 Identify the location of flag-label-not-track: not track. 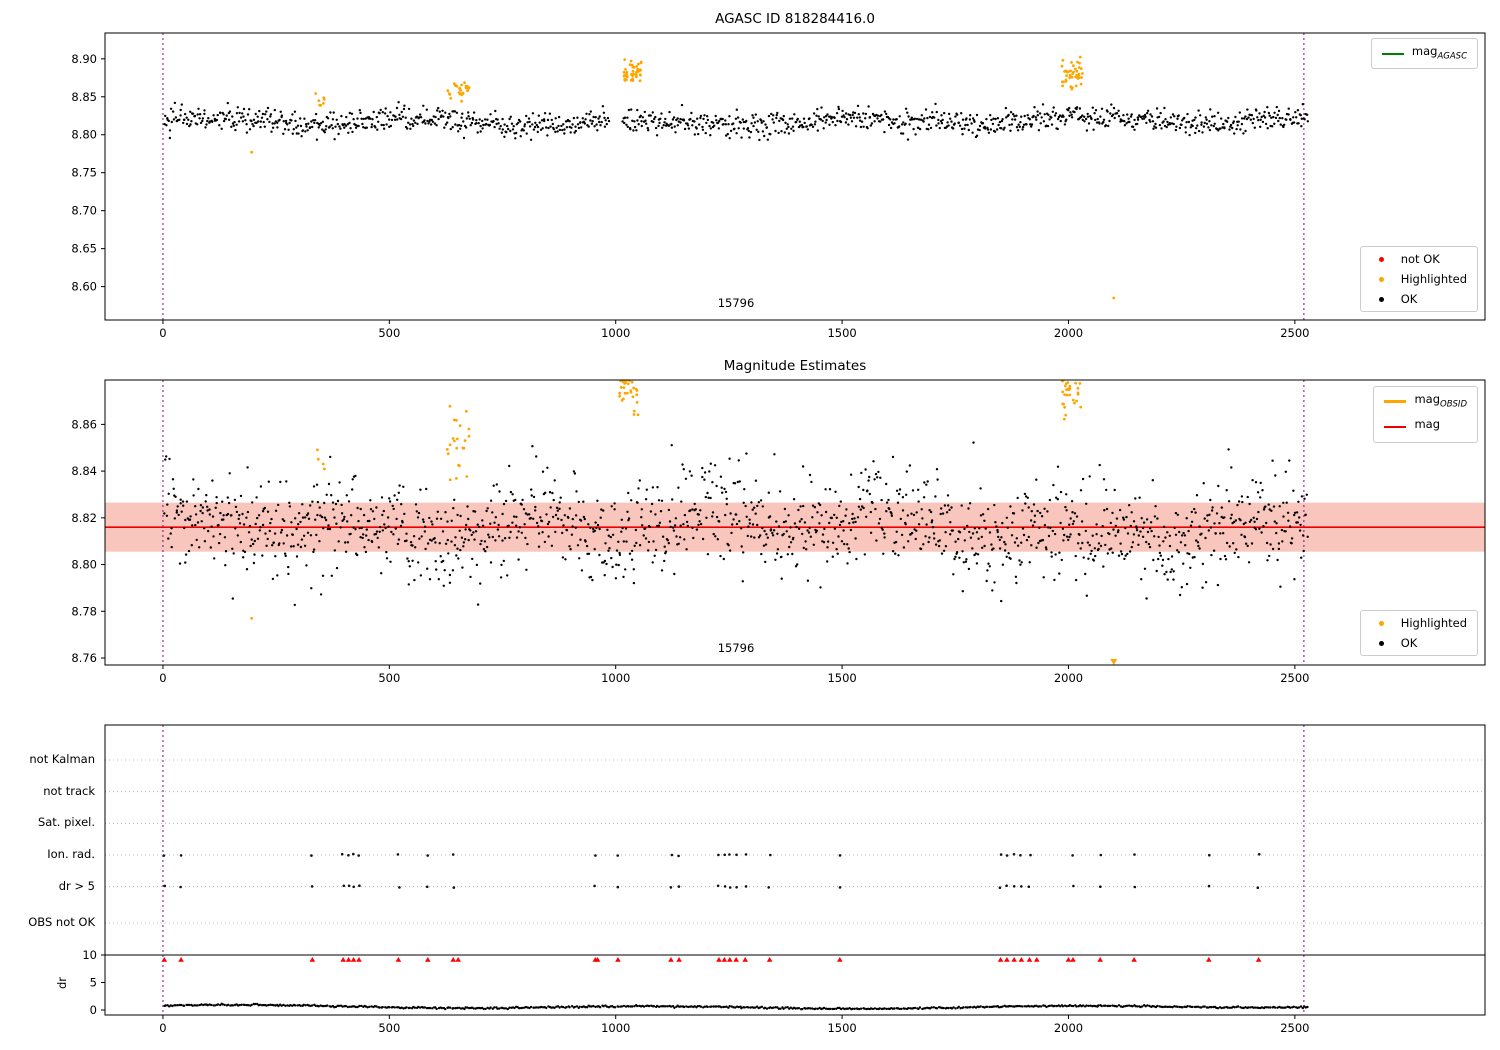
(69, 790).